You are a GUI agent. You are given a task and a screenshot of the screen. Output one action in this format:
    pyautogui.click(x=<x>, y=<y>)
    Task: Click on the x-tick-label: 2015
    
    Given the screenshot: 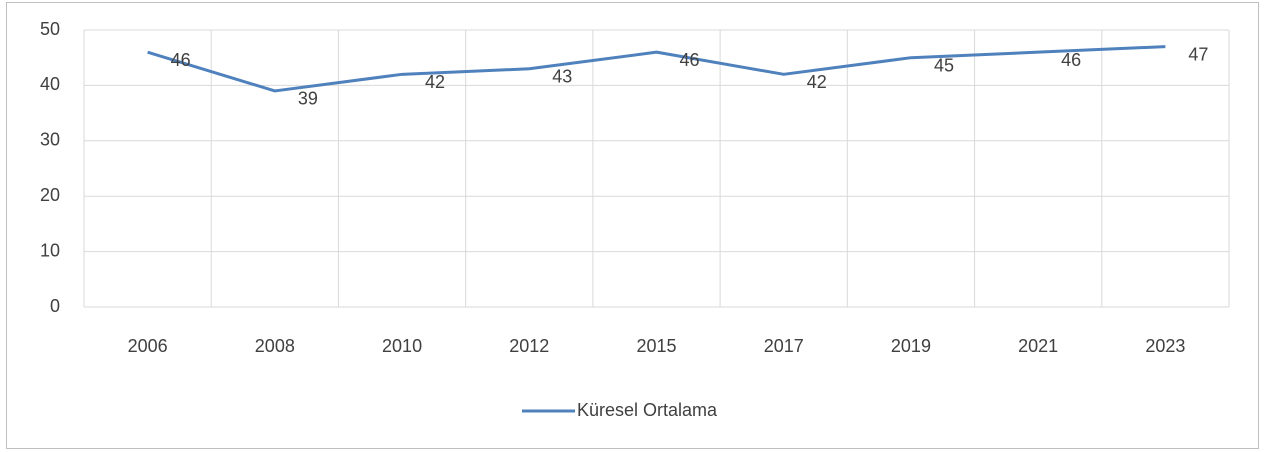 What is the action you would take?
    pyautogui.click(x=656, y=346)
    